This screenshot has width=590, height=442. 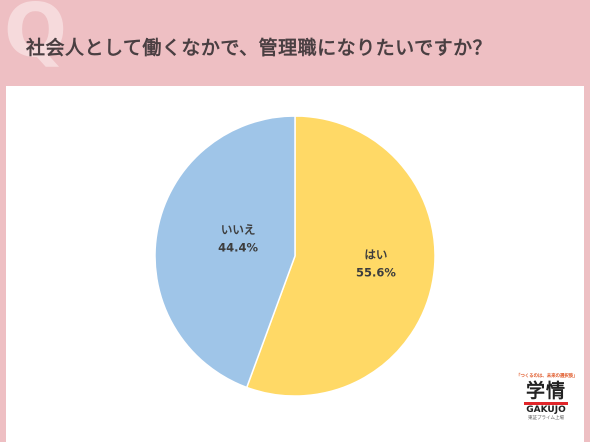 What do you see at coordinates (375, 254) in the screenshot?
I see `slice-label-0: はい` at bounding box center [375, 254].